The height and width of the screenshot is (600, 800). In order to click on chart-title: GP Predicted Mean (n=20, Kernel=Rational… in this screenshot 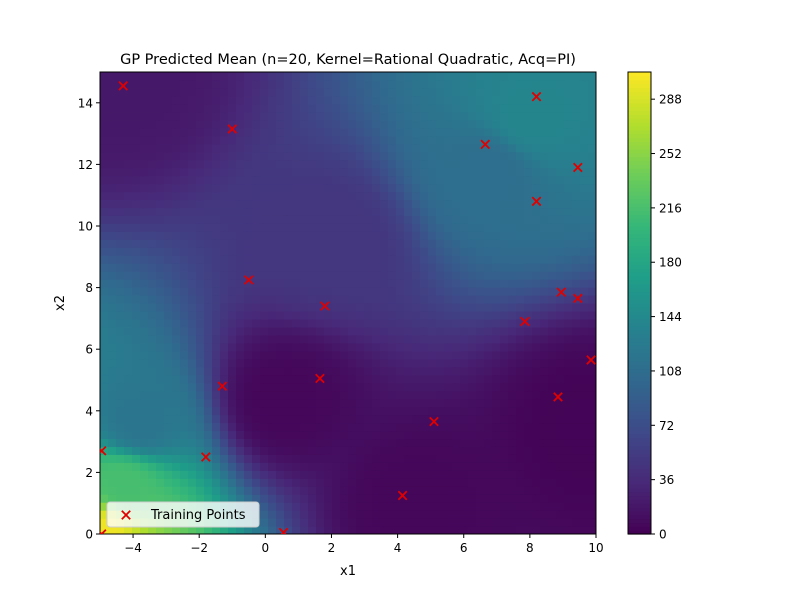, I will do `click(348, 60)`.